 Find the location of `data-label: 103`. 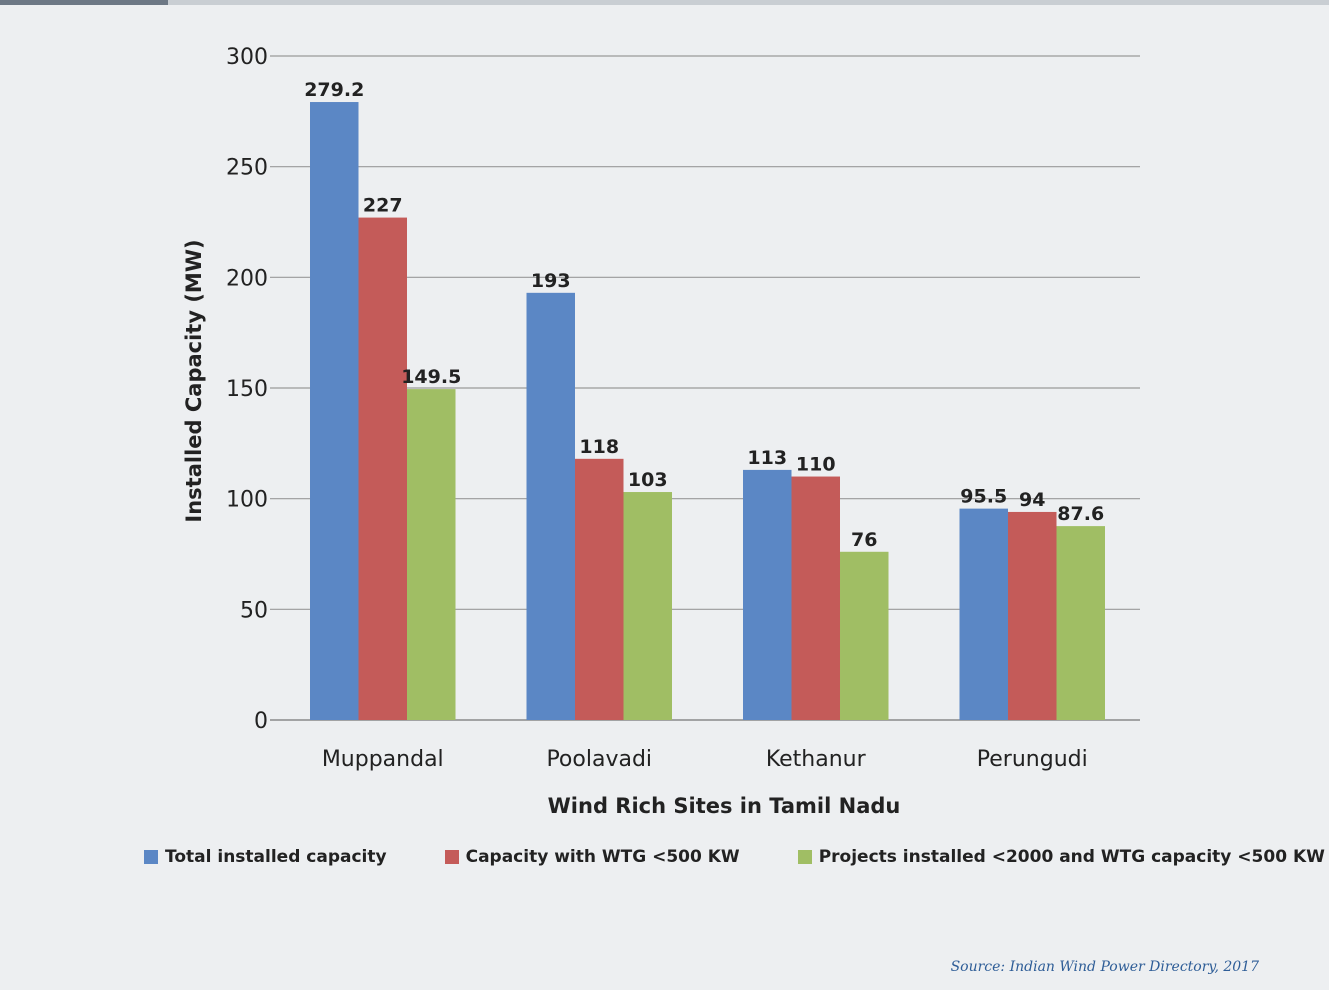

data-label: 103 is located at coordinates (648, 480).